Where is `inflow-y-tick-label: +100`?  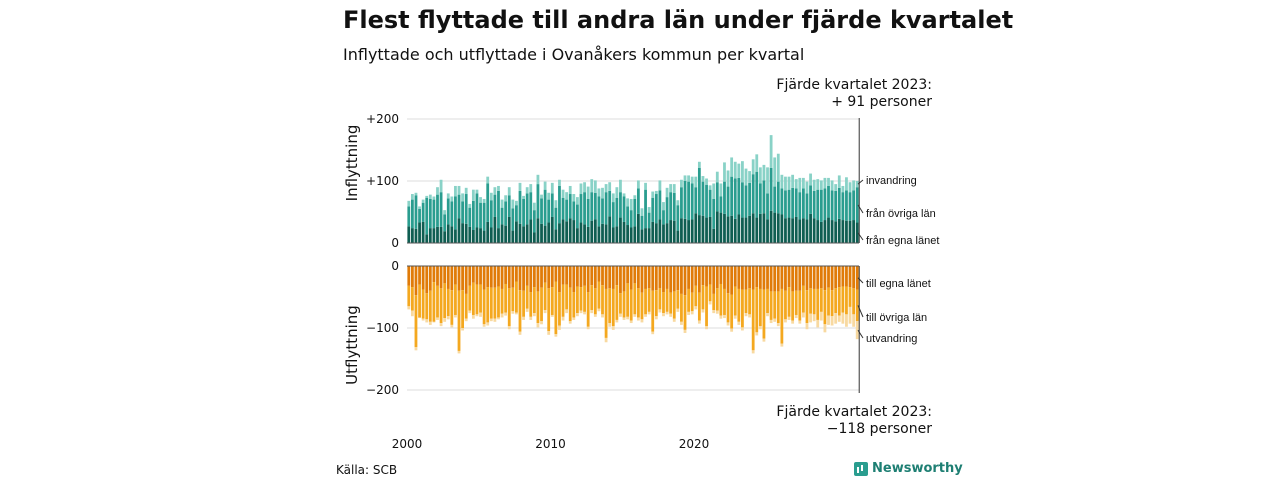
inflow-y-tick-label: +100 is located at coordinates (382, 181).